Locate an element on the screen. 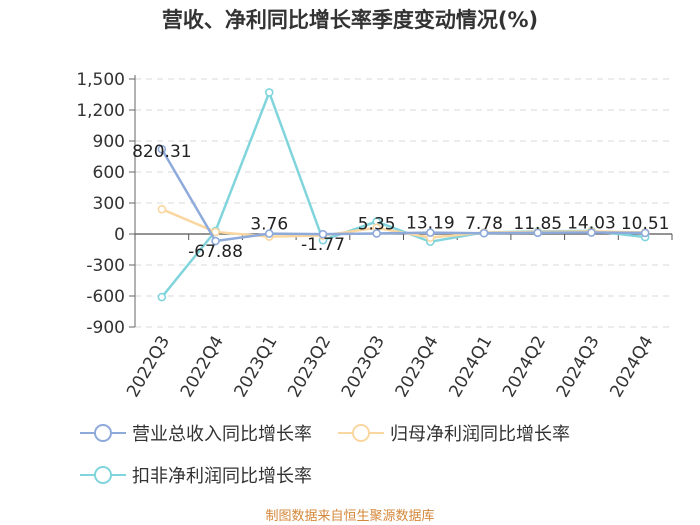 The height and width of the screenshot is (525, 700). data-label: -67.88 is located at coordinates (215, 252).